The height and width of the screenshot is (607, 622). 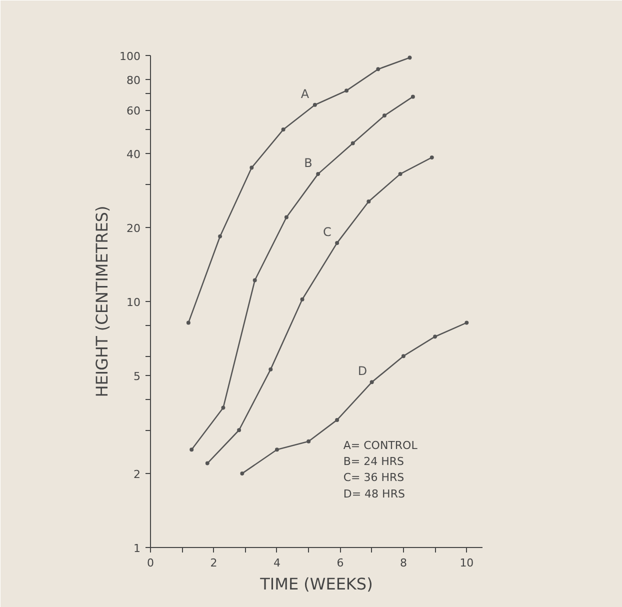 What do you see at coordinates (340, 563) in the screenshot?
I see `x-tick-label: 6` at bounding box center [340, 563].